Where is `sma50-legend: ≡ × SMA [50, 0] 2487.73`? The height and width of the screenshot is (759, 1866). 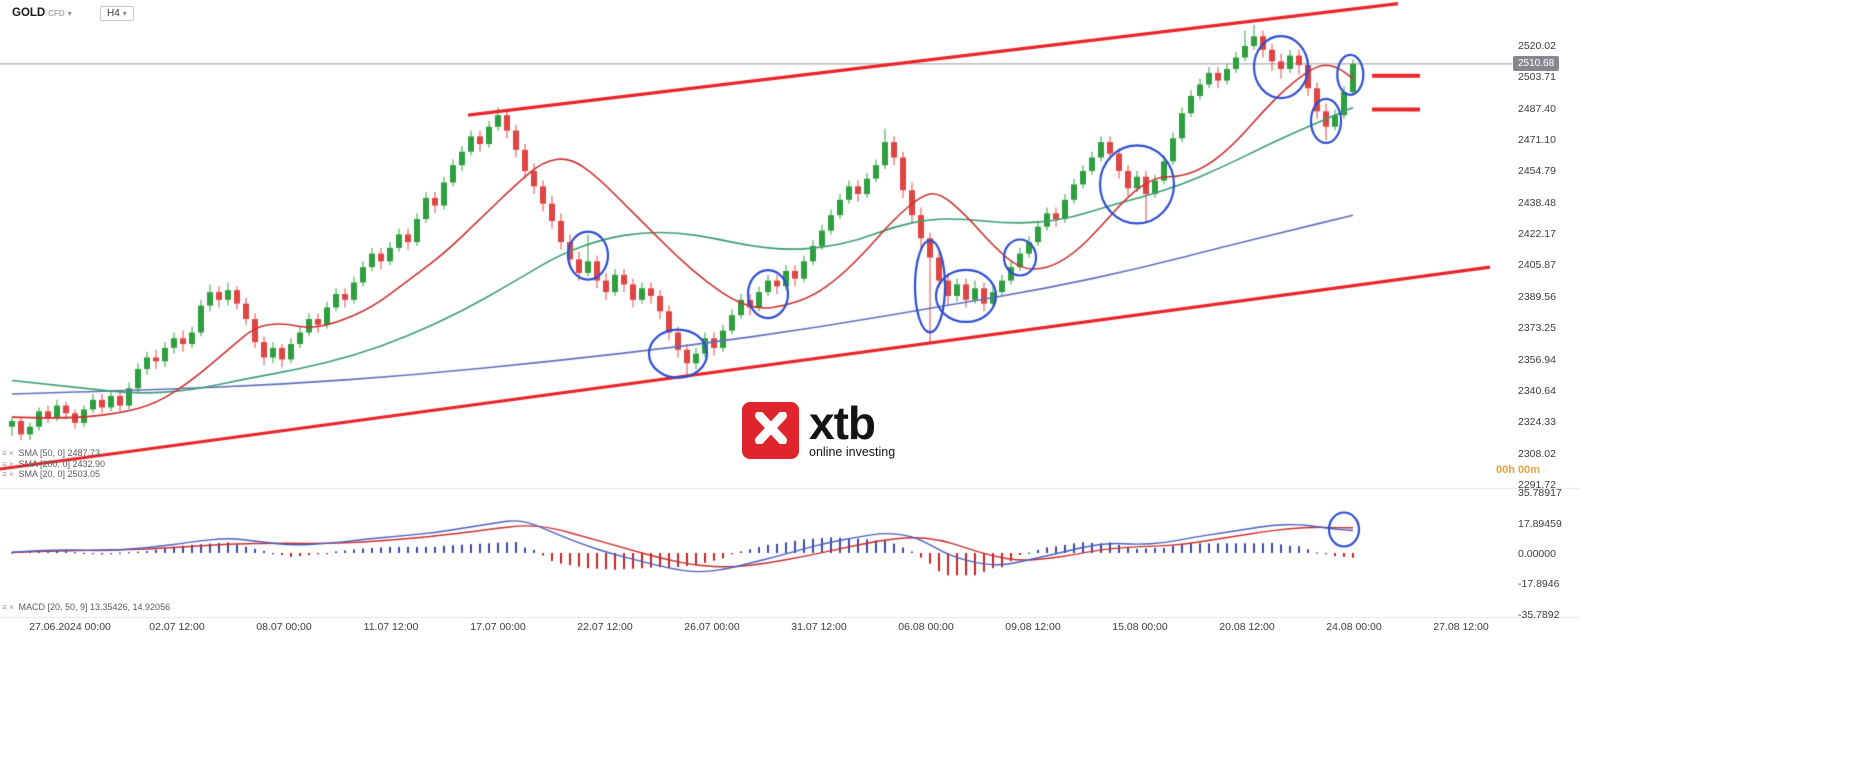
sma50-legend: ≡ × SMA [50, 0] 2487.73 is located at coordinates (53, 453).